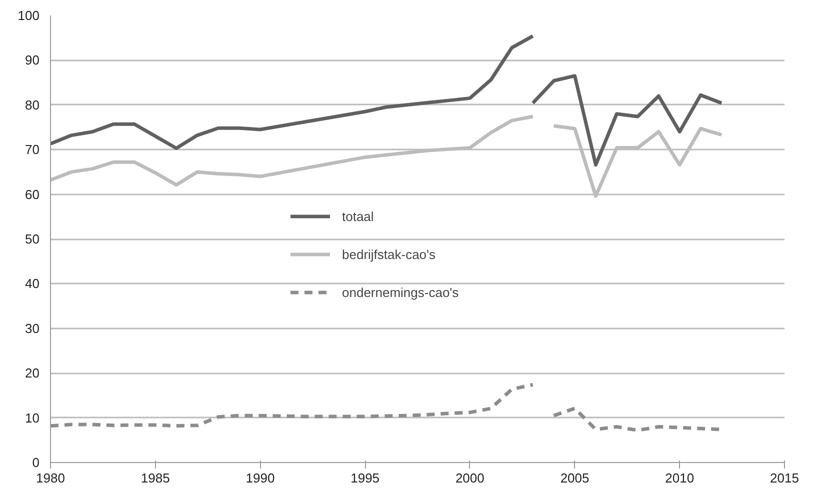 This screenshot has width=814, height=497. Describe the element at coordinates (155, 478) in the screenshot. I see `x-tick-label: 1985` at that location.